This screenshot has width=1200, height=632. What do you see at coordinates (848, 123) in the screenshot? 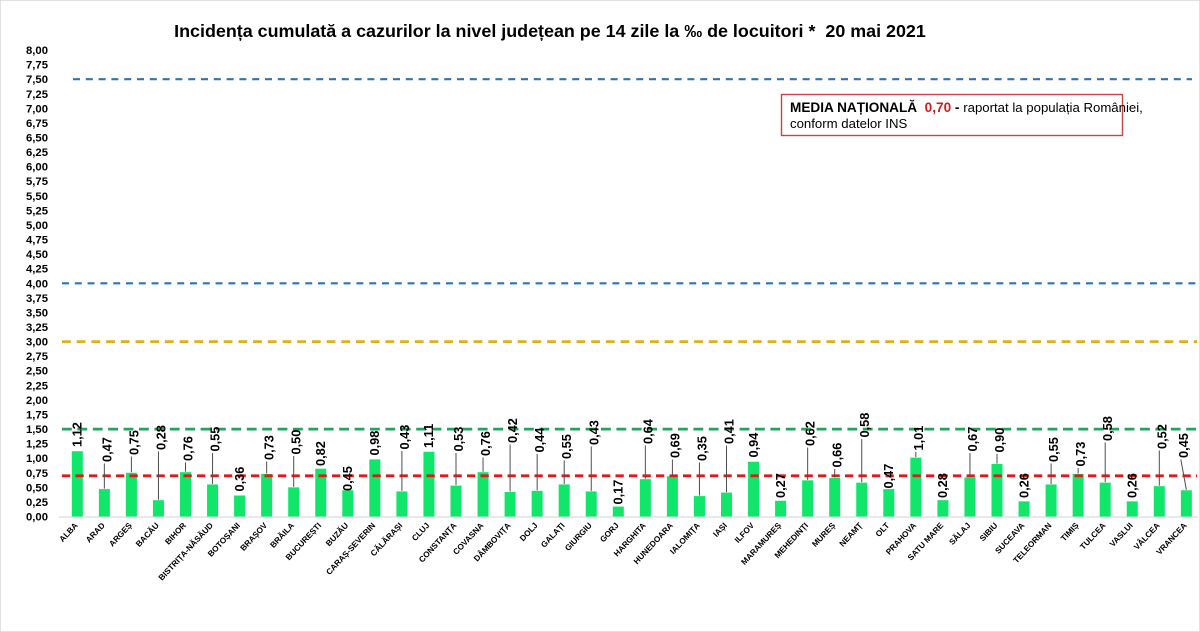
I see `svg-text: conform datelor INS` at bounding box center [848, 123].